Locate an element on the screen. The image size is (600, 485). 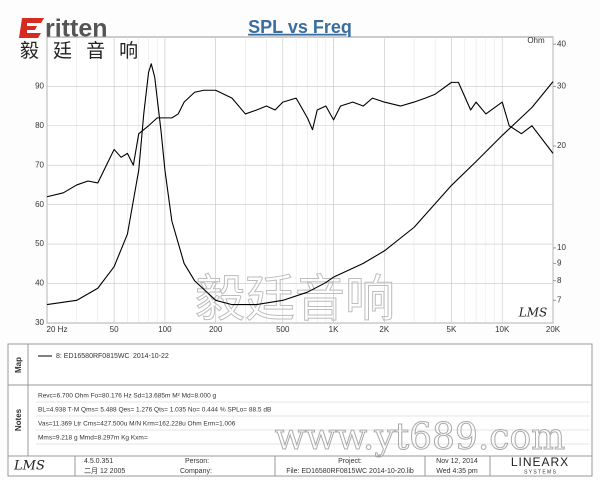
footer-logo: LMS is located at coordinates (29, 466).